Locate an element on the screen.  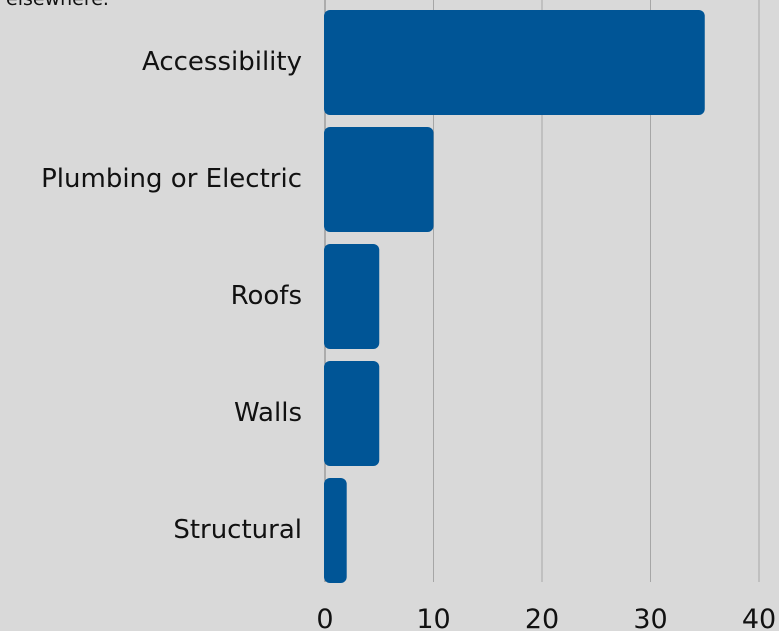
x-tick-labels: 0 10 20 30 40 is located at coordinates (546, 617).